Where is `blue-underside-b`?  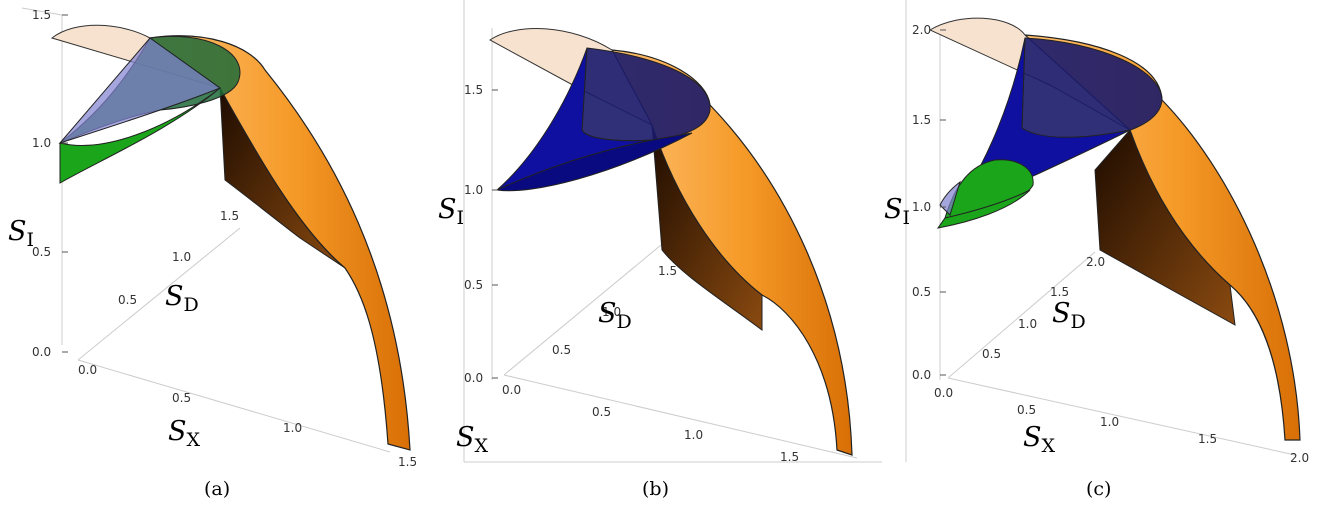
blue-underside-b is located at coordinates (594, 162).